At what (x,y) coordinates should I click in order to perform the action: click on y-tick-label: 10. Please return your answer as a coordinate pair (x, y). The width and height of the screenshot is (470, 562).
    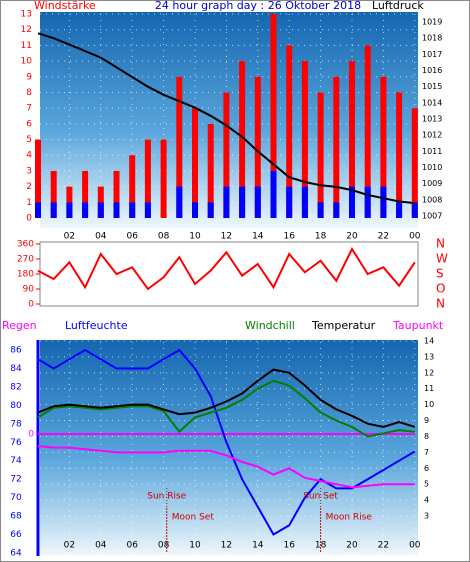
    Looking at the image, I should click on (27, 62).